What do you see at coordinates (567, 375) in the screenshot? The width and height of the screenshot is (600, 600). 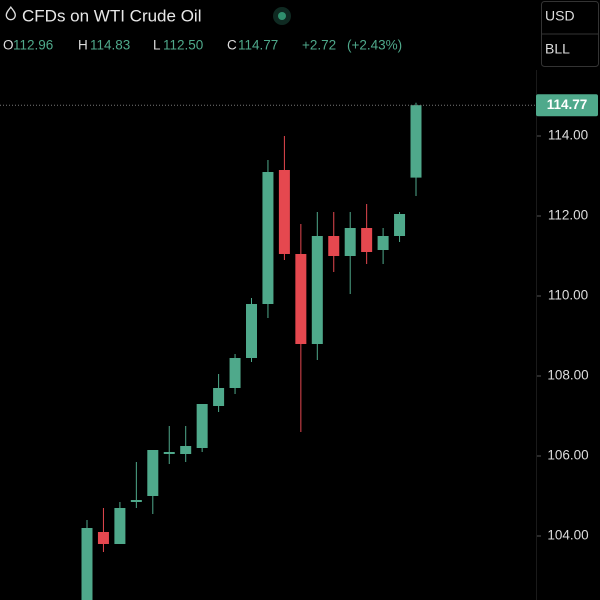 I see `y-tick-label: 108.00` at bounding box center [567, 375].